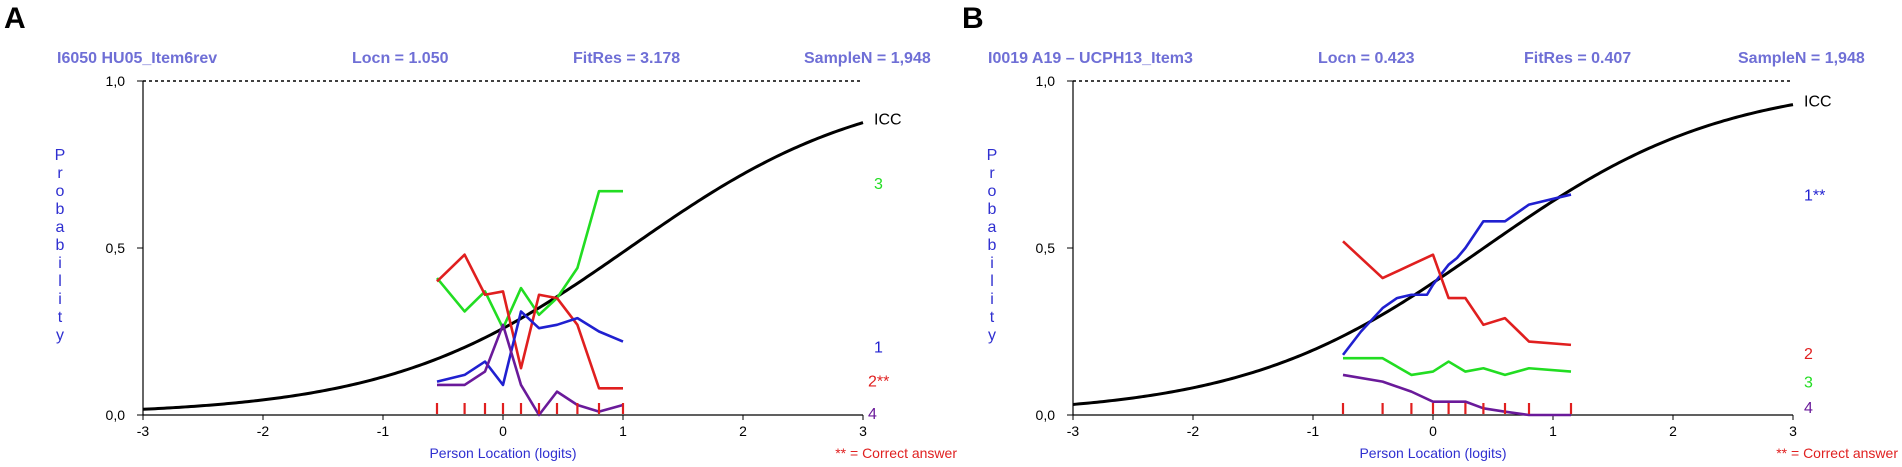  Describe the element at coordinates (15, 18) in the screenshot. I see `panel-a-letter: A` at that location.